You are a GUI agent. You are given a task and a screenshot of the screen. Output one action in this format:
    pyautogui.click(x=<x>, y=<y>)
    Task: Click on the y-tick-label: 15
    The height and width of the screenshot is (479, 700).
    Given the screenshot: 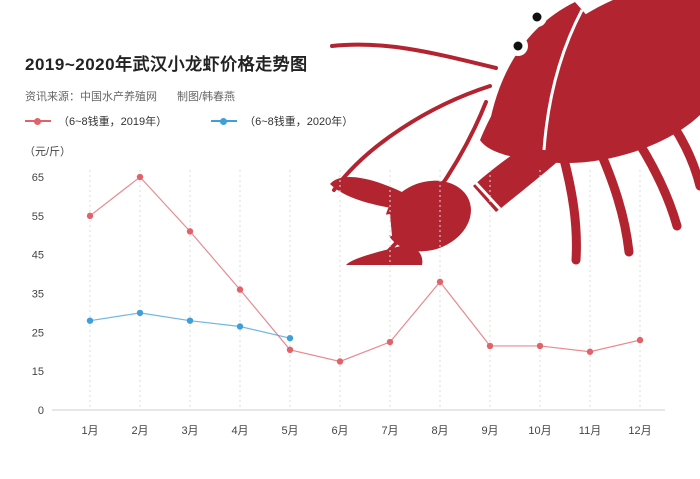 What is the action you would take?
    pyautogui.click(x=38, y=372)
    